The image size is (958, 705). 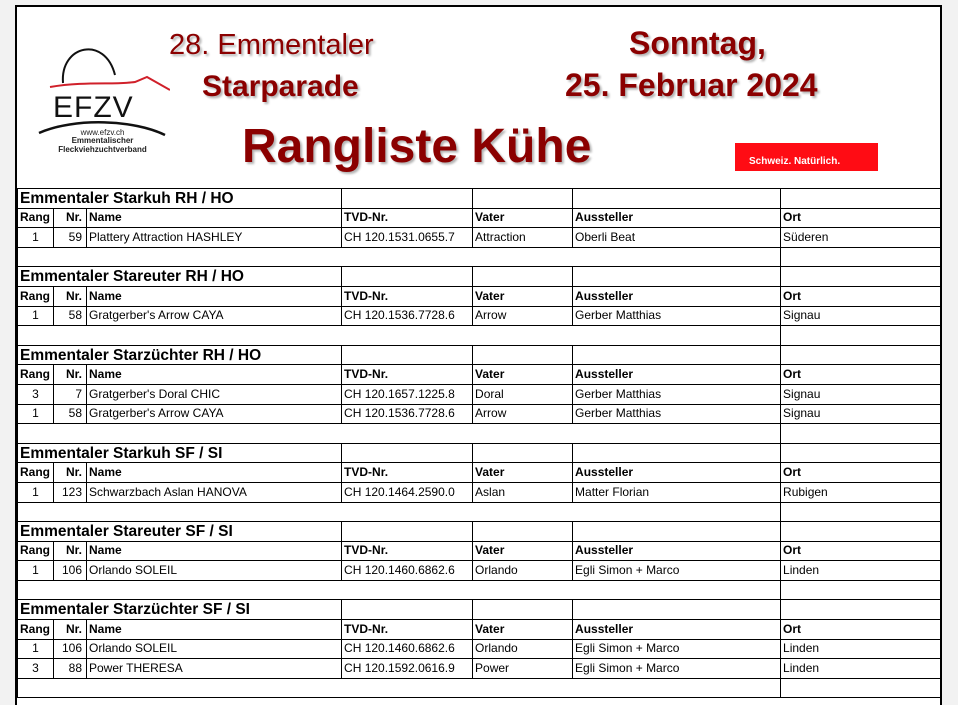 What do you see at coordinates (677, 237) in the screenshot?
I see `table-cell: Oberli Beat` at bounding box center [677, 237].